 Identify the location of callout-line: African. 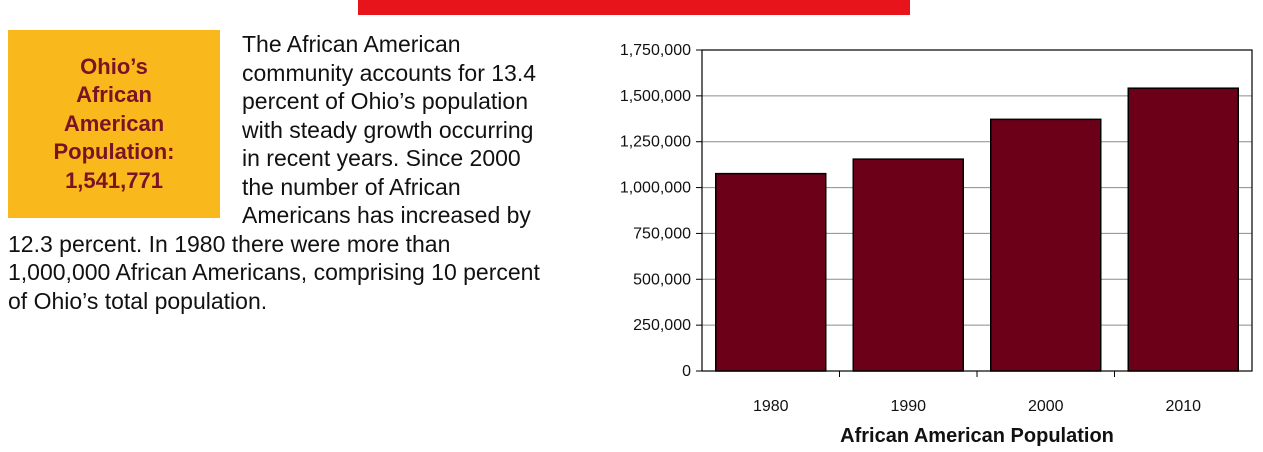
(114, 95).